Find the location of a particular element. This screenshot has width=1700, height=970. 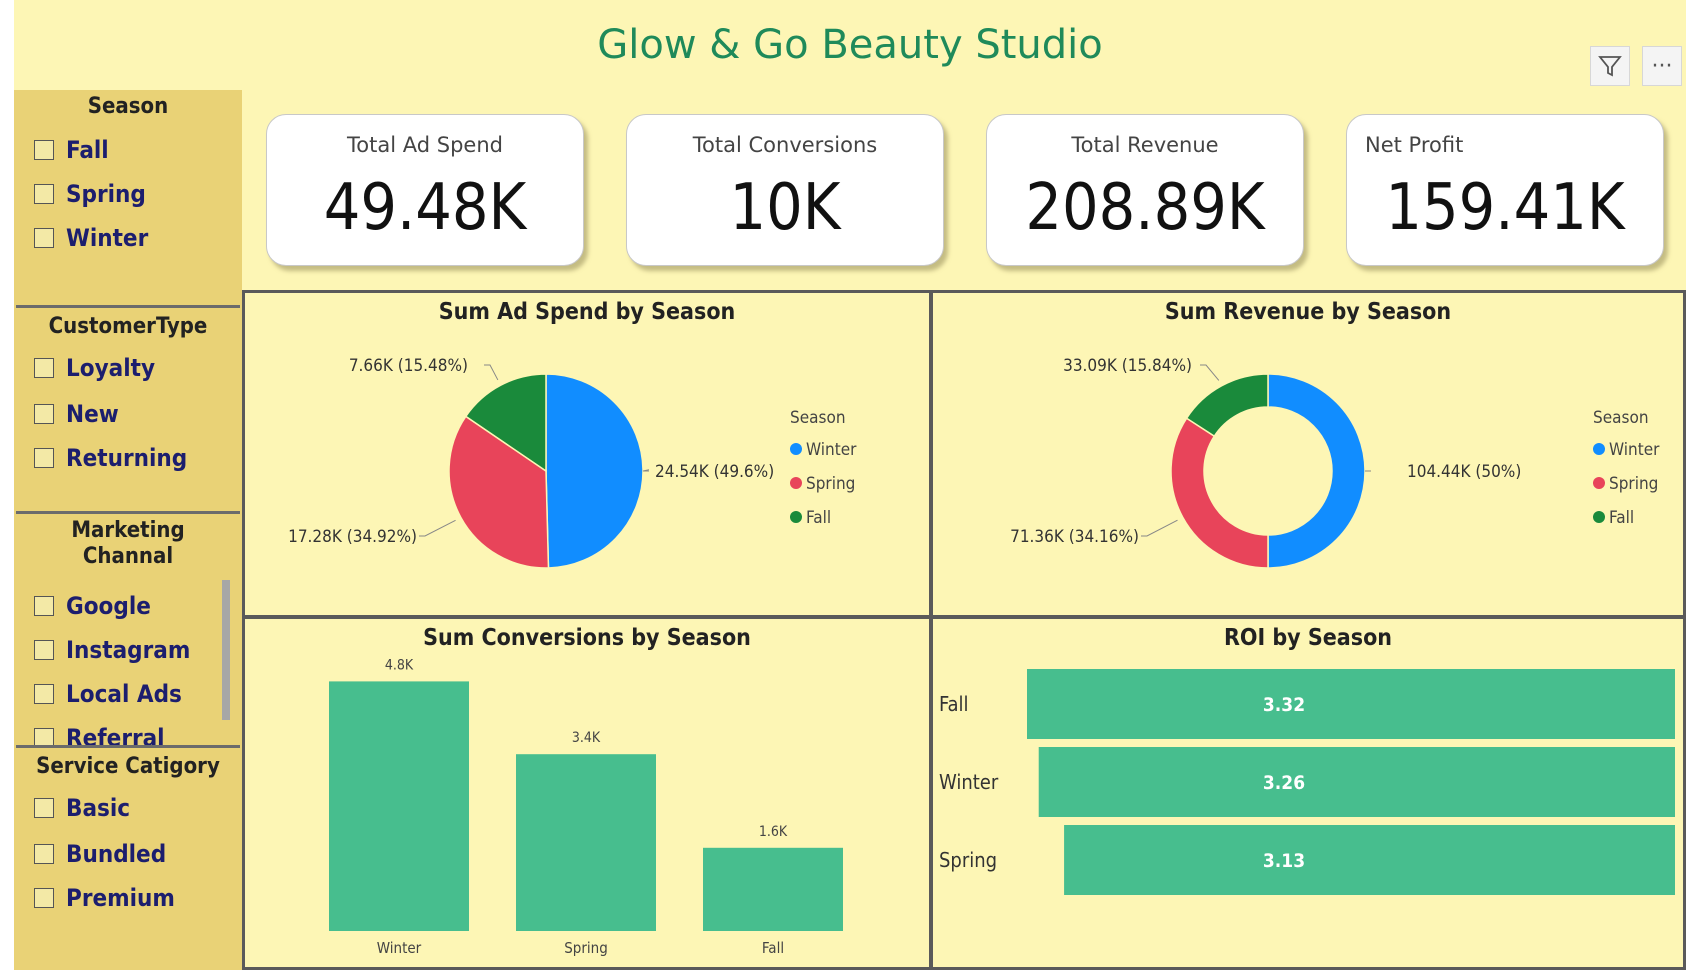

channel-option-local-ads: Local Ads is located at coordinates (108, 694).